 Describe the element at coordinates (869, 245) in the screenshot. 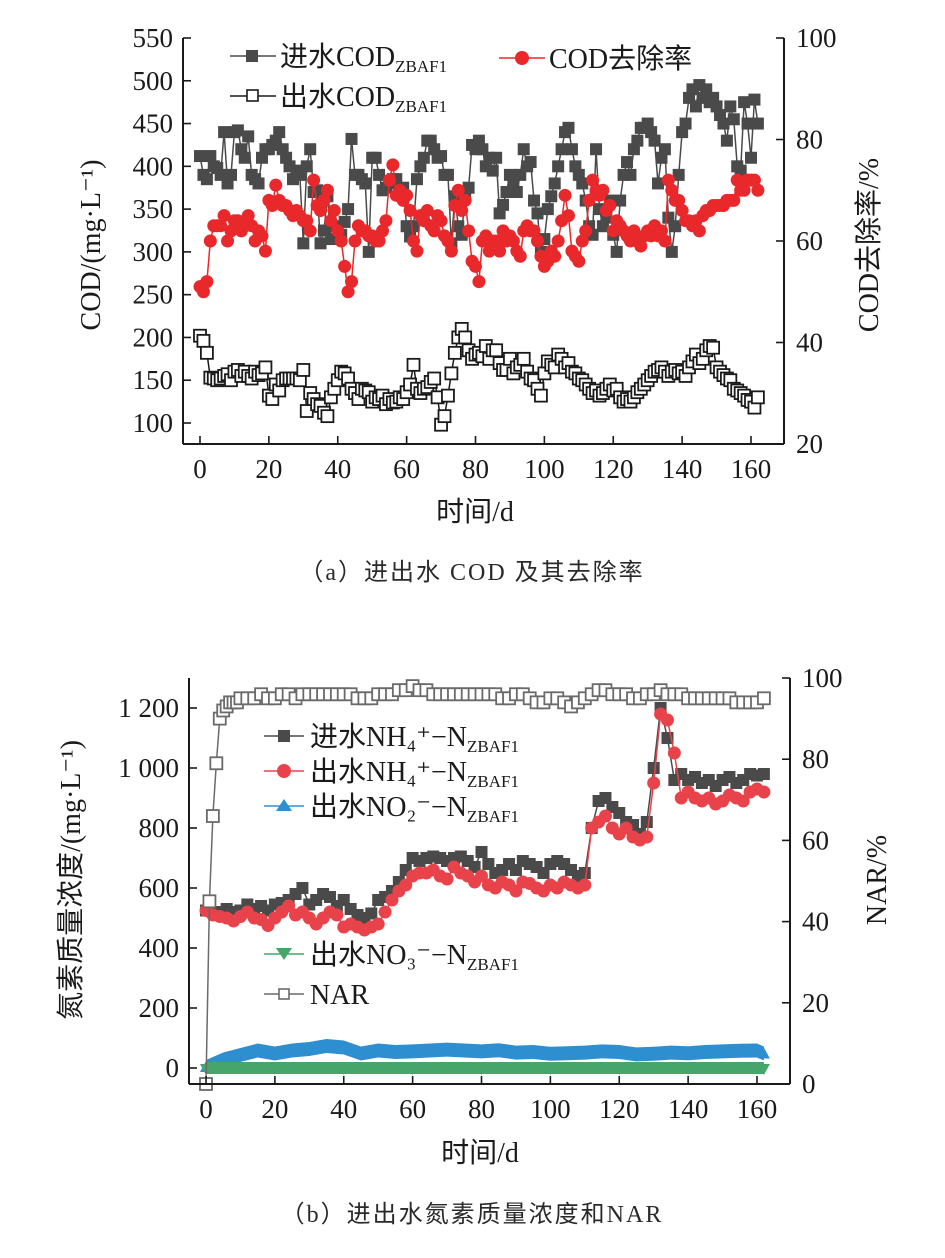

I see `chart-a-y-right-axis-title: COD去除率/%` at that location.